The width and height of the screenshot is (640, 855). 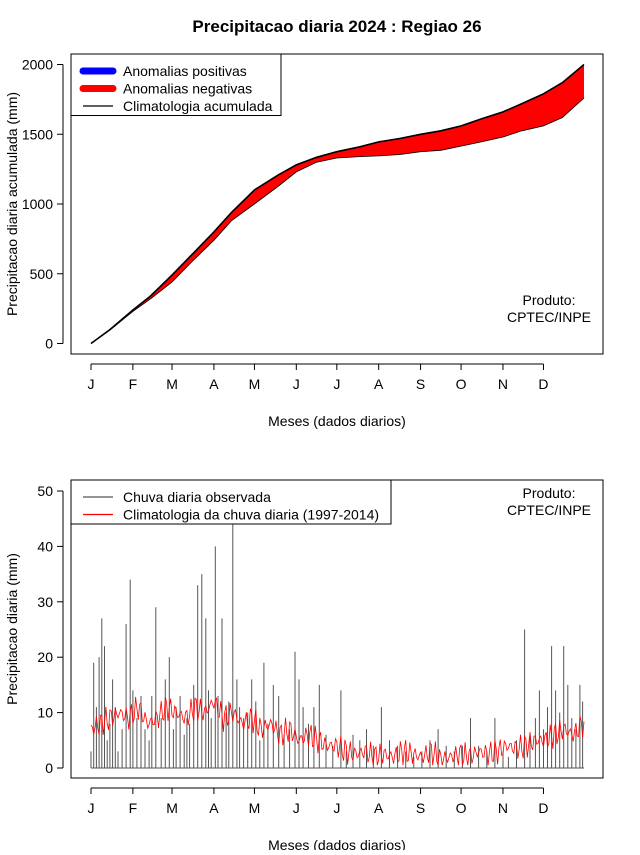 I want to click on climatology-daily-line, so click(x=337, y=731).